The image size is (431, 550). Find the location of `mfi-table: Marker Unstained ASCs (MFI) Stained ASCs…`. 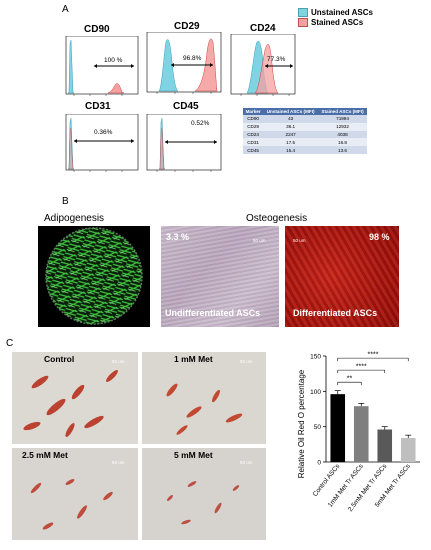

mfi-table: Marker Unstained ASCs (MFI) Stained ASCs… is located at coordinates (305, 131).